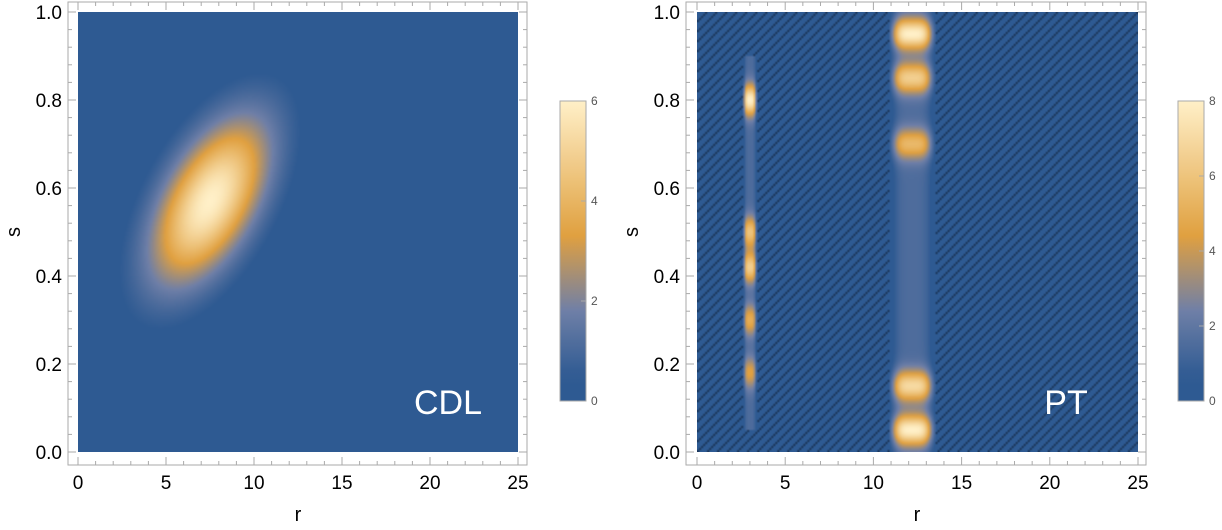 The image size is (1222, 530). Describe the element at coordinates (1212, 101) in the screenshot. I see `colorbar-tick-label: 8` at that location.